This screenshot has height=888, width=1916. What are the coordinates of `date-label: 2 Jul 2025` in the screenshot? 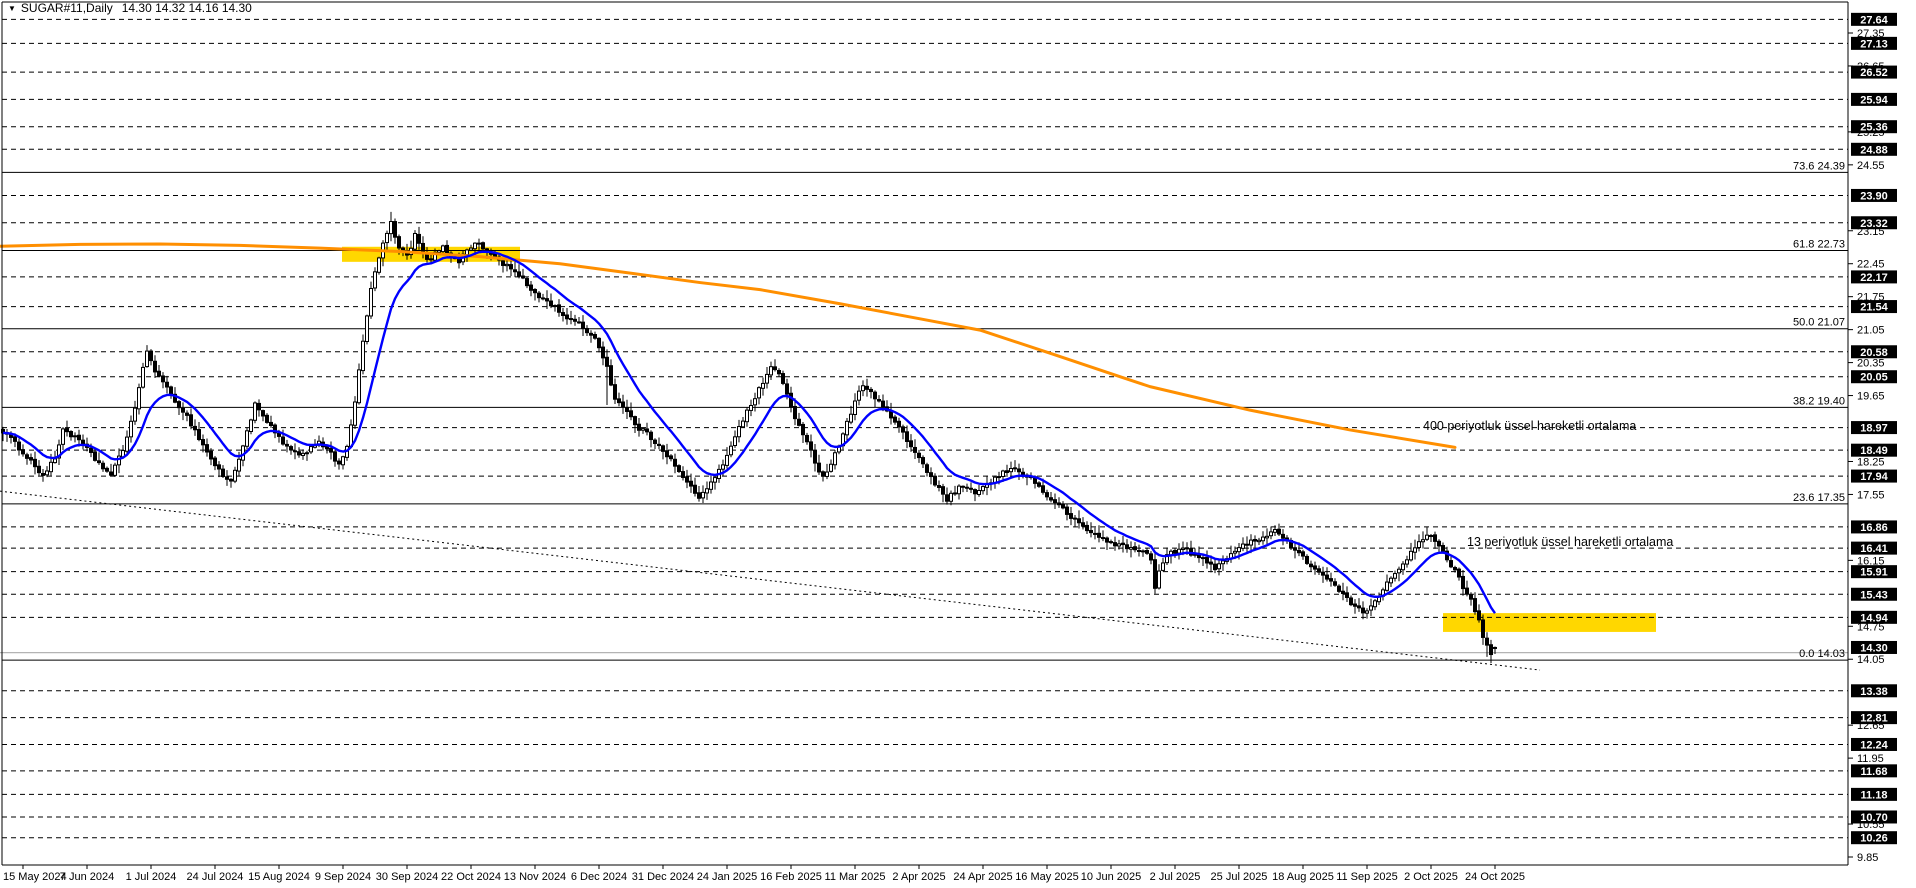 It's located at (1175, 877).